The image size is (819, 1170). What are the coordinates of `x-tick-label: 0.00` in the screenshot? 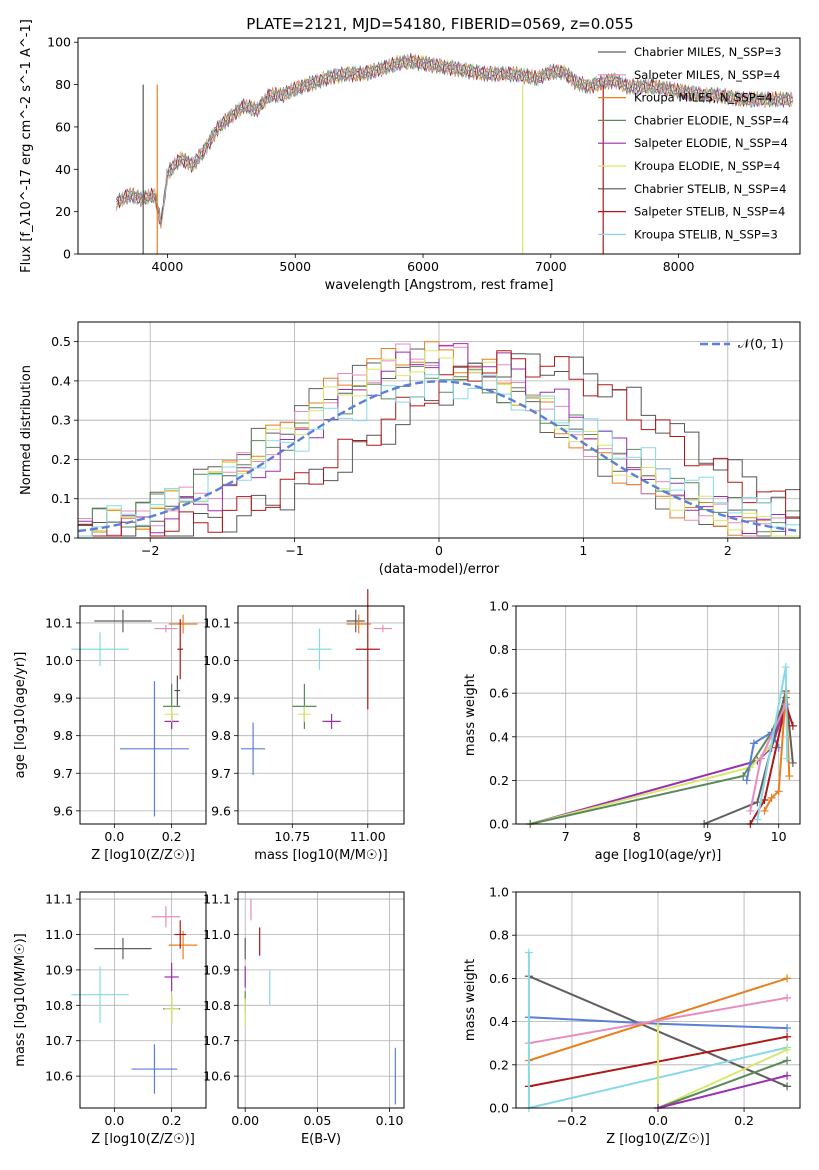 It's located at (245, 1120).